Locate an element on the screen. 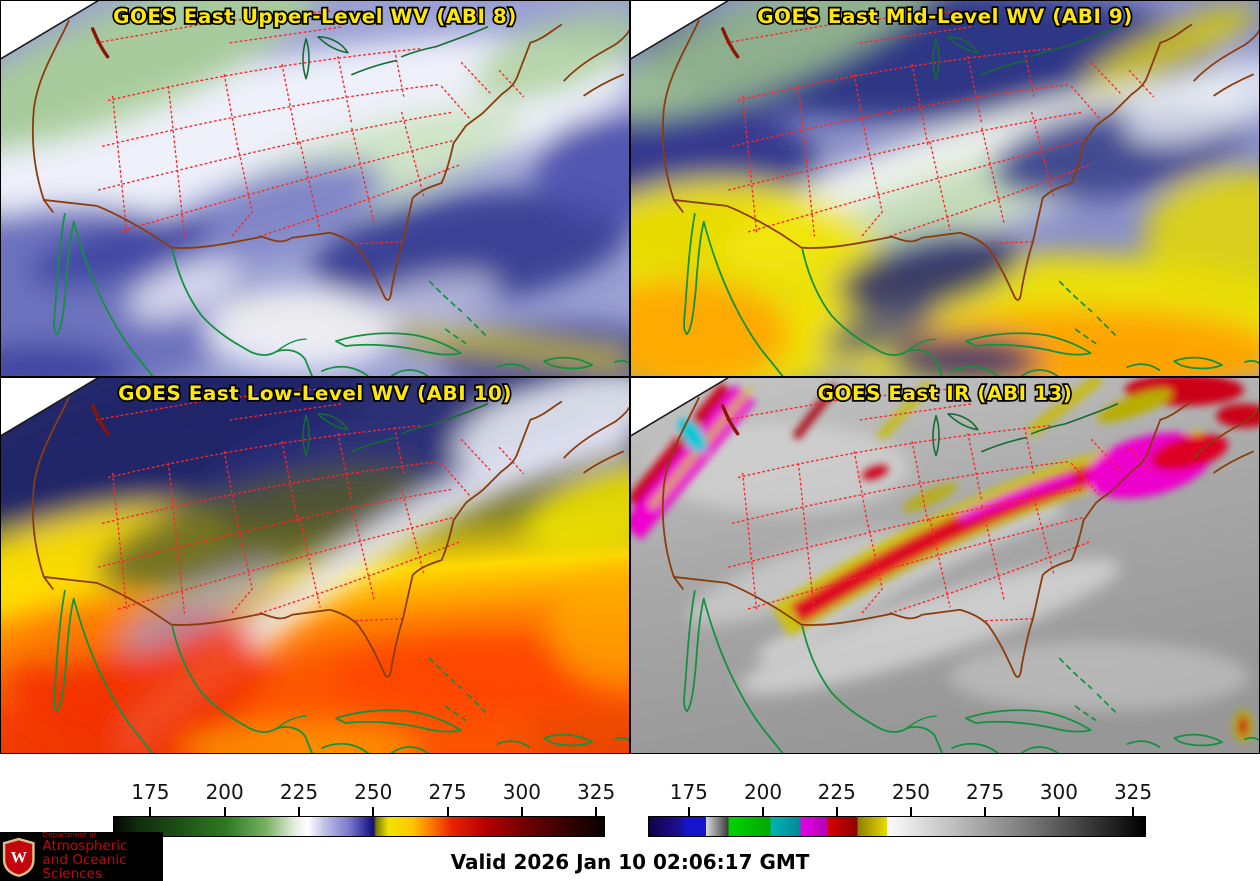  panel-title-abi10: GOES East Low-Level WV (ABI 10) is located at coordinates (315, 393).